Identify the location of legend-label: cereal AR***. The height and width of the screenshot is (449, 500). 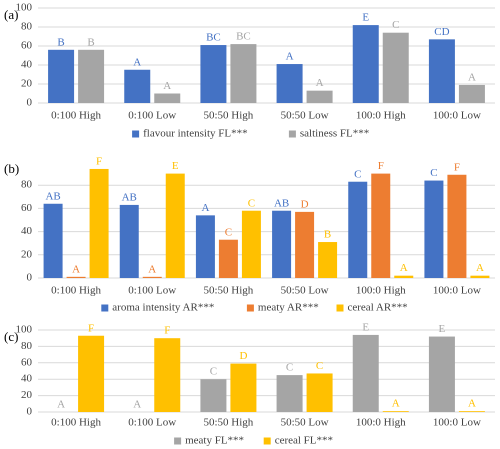
(378, 308).